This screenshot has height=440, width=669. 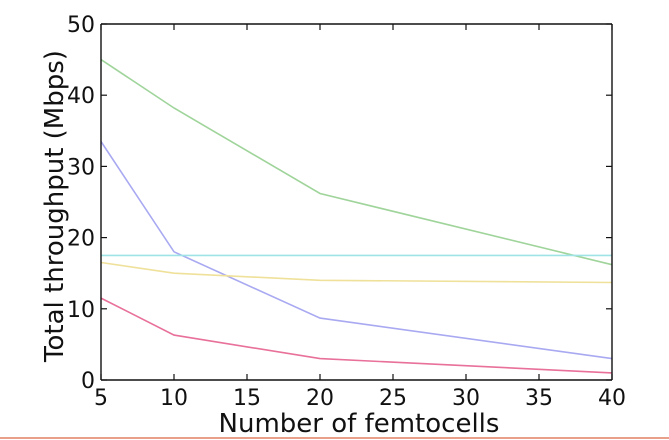 I want to click on y-tick-label: 20, so click(x=81, y=239).